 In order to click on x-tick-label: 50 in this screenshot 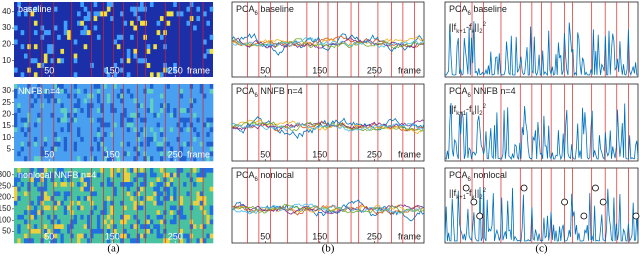, I will do `click(265, 154)`.